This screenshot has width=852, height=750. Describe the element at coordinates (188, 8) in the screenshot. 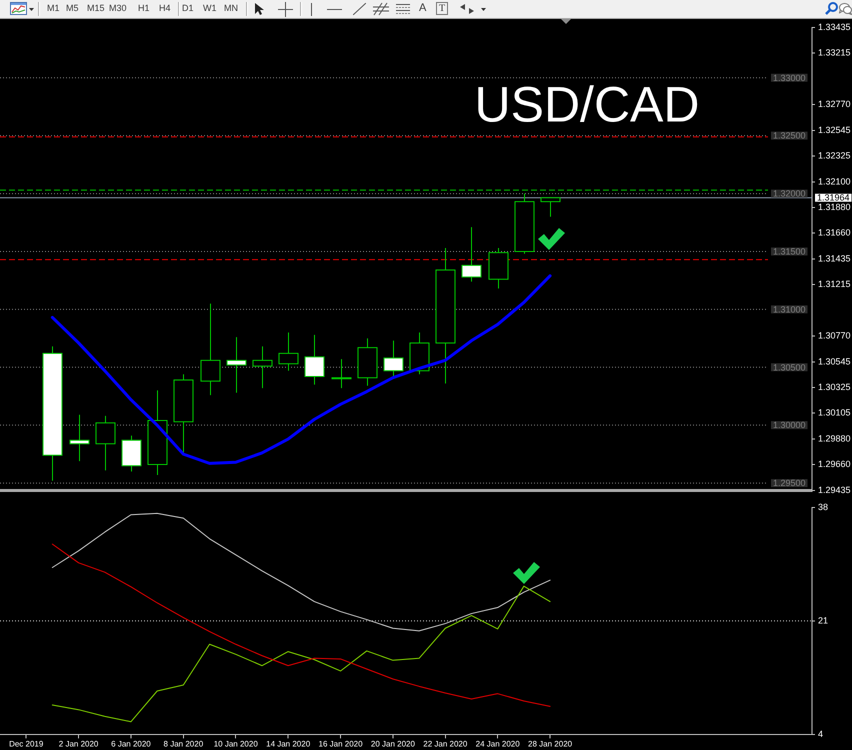

I see `timeframe-label: D1` at that location.